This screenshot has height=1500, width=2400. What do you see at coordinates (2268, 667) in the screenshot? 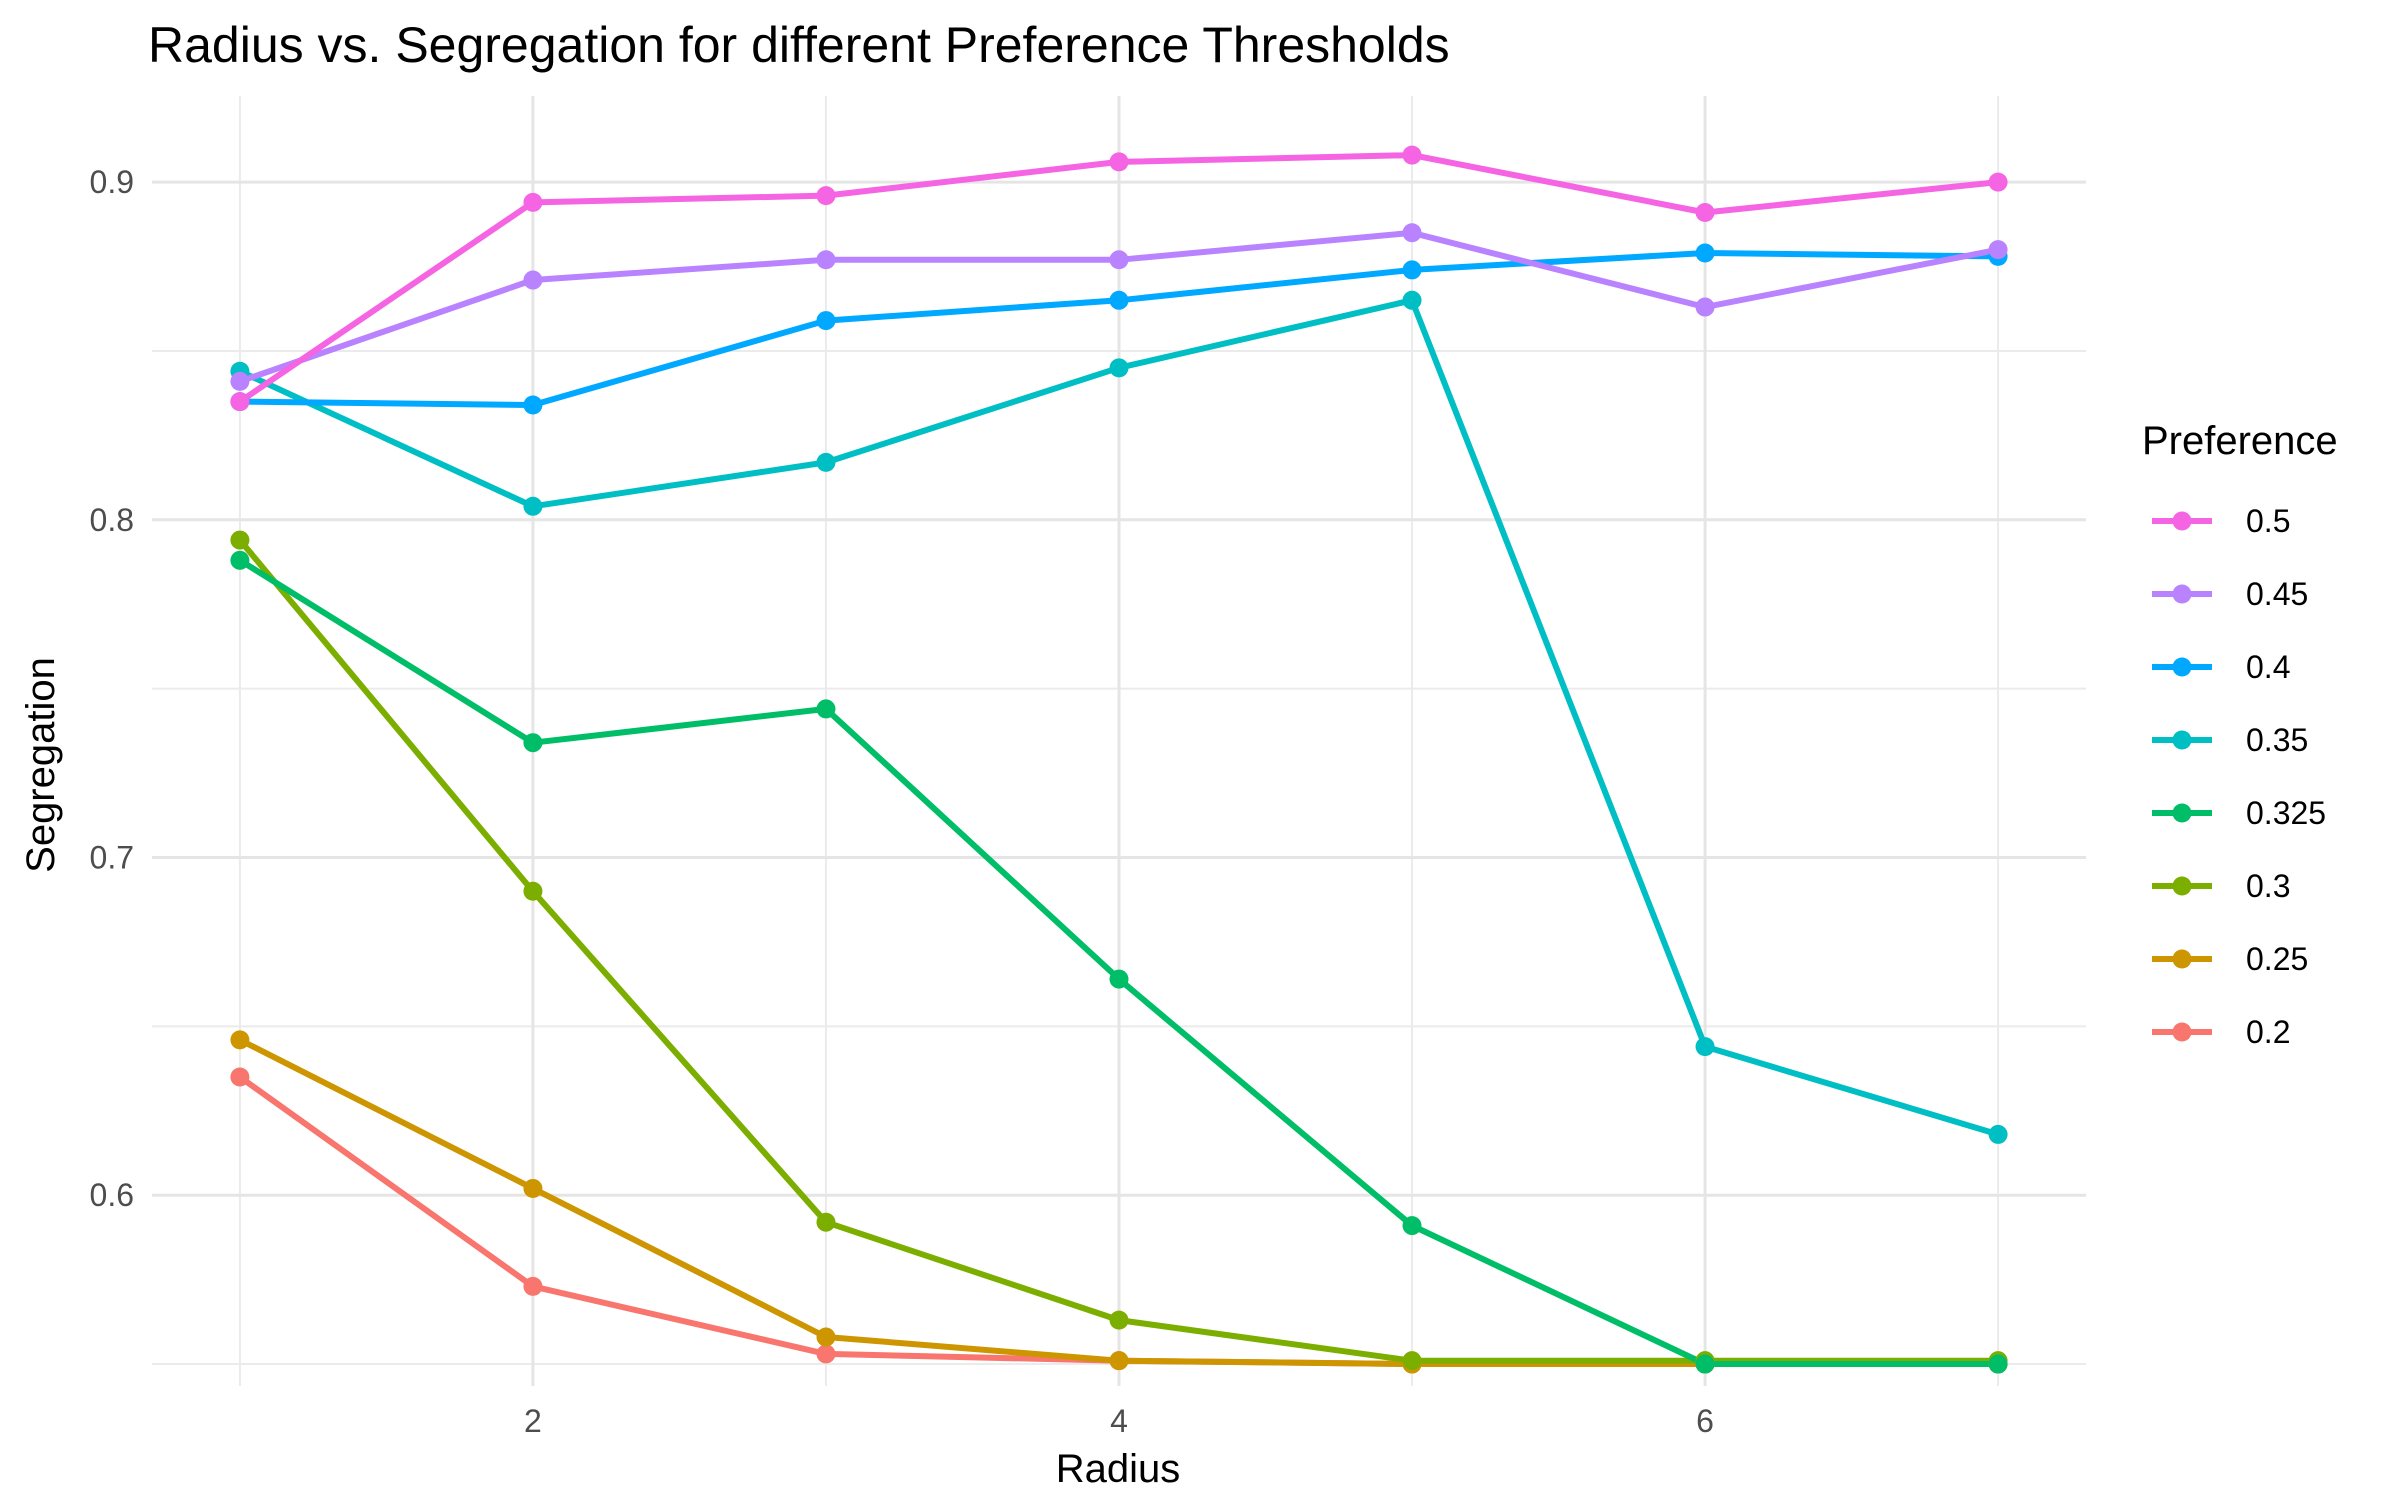
I see `legend-label: 0.4` at bounding box center [2268, 667].